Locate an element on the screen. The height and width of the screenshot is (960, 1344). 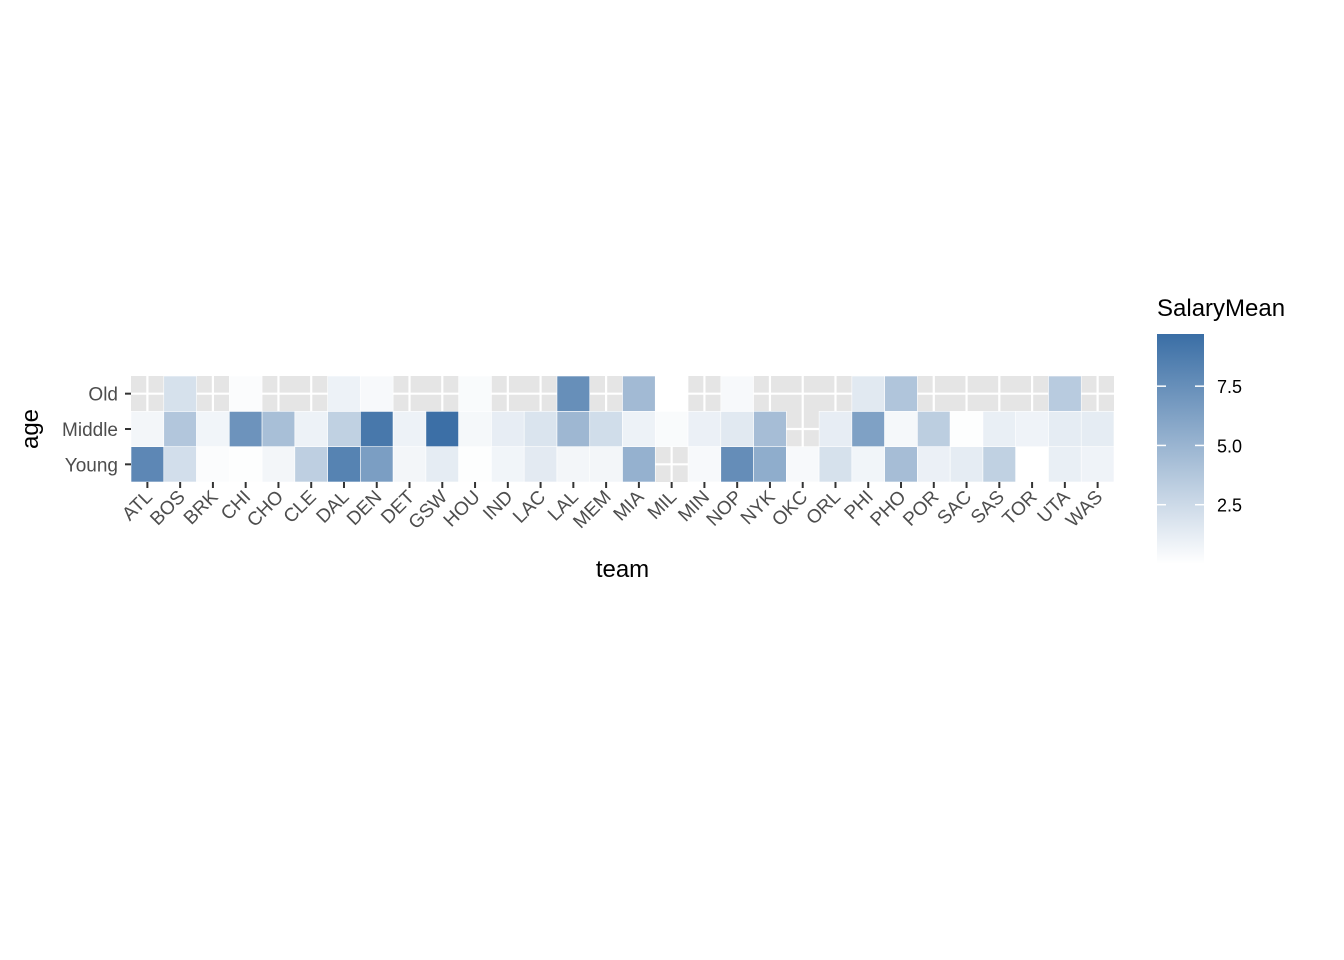
x-tick-label: NYK is located at coordinates (758, 507).